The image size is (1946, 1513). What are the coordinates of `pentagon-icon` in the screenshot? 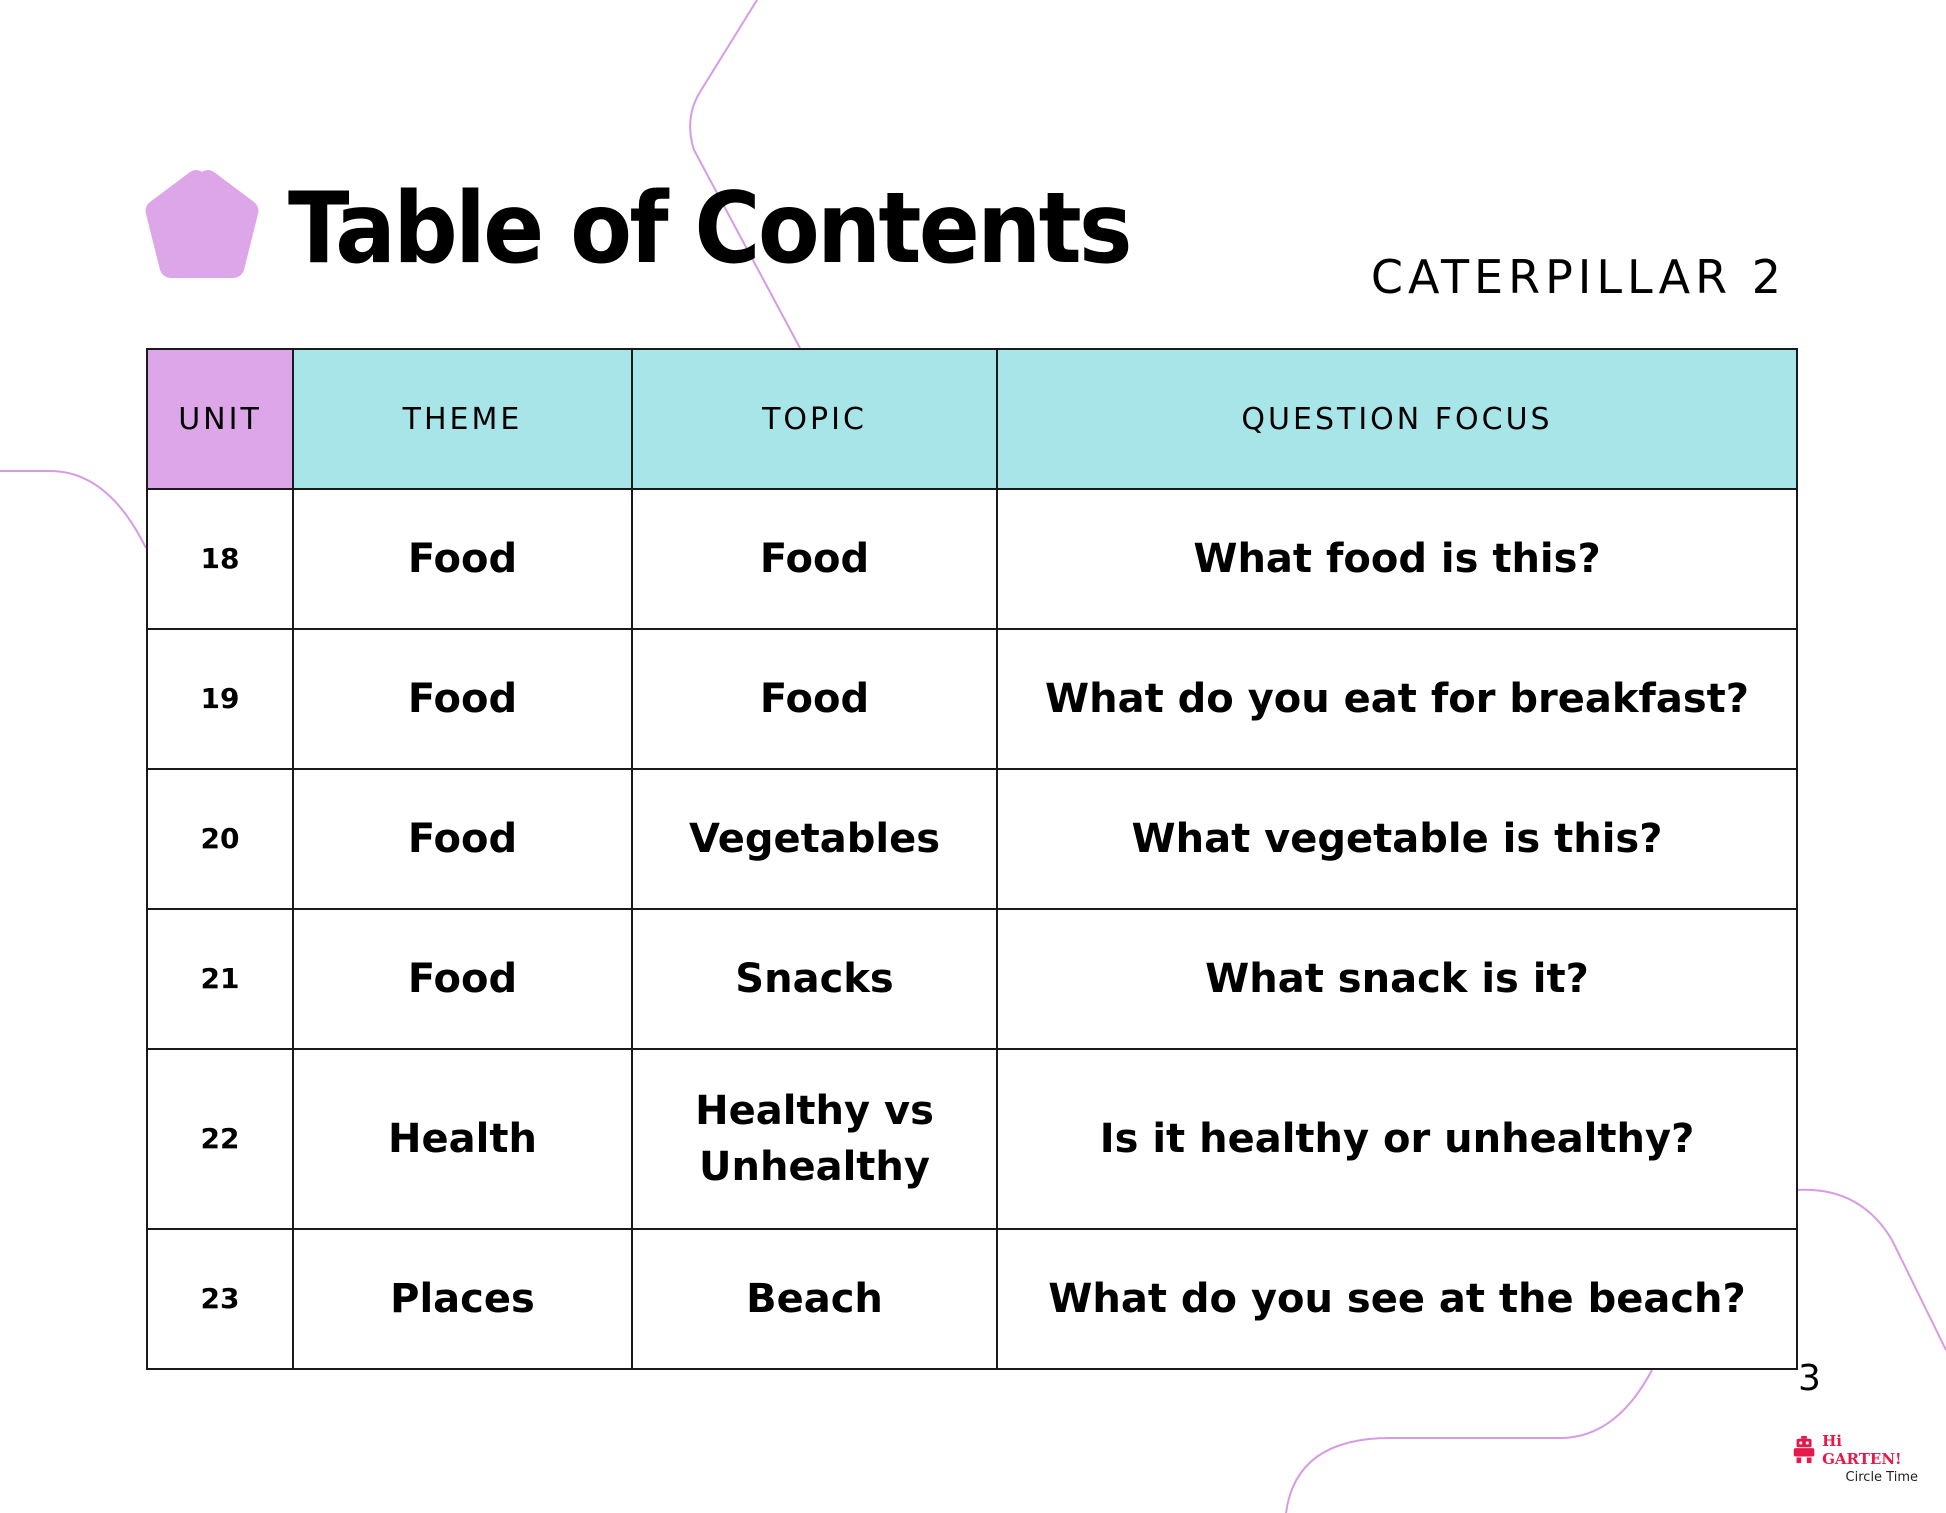 It's located at (202, 224).